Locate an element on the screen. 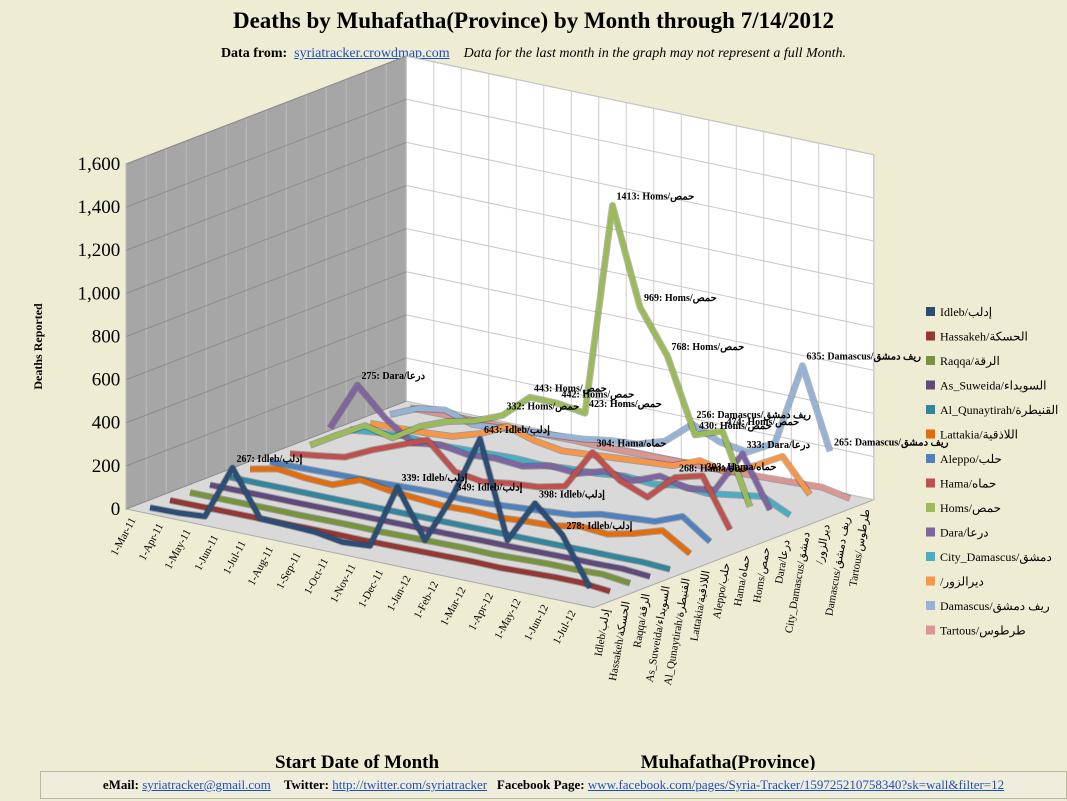  legend-label: /ديرالزور is located at coordinates (962, 582).